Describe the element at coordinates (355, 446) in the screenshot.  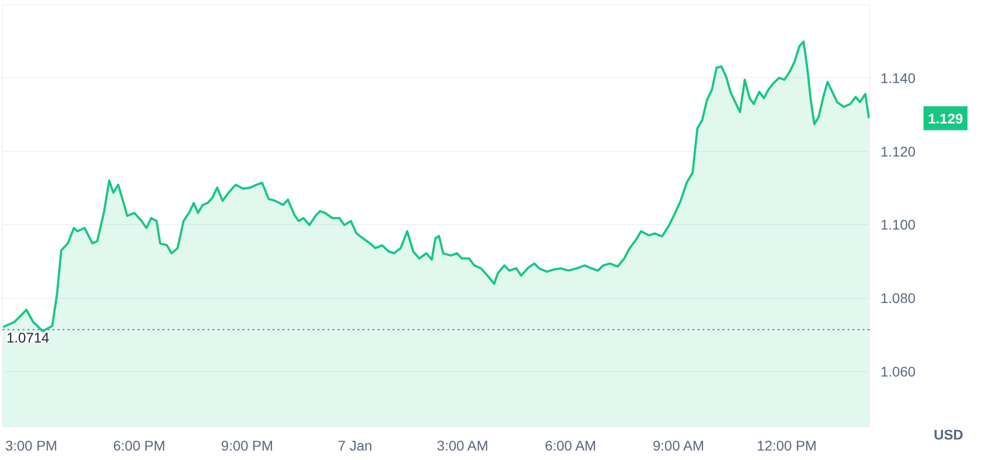
I see `x-tick-label: 7 Jan` at that location.